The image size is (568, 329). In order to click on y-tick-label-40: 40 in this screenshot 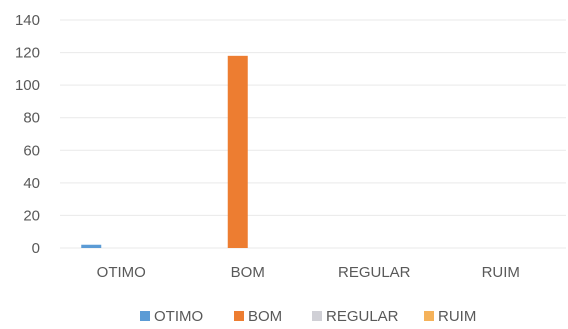, I will do `click(31, 183)`.